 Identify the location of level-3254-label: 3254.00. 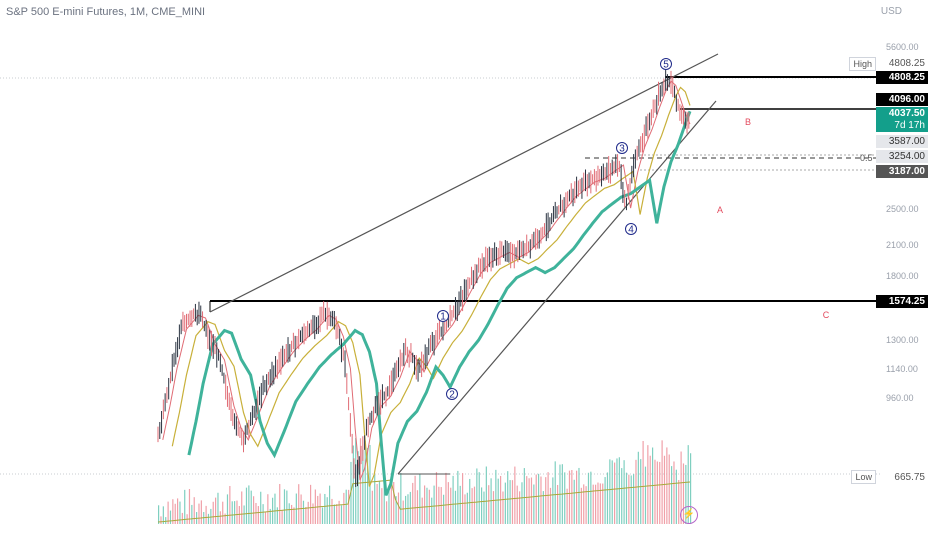
(902, 156).